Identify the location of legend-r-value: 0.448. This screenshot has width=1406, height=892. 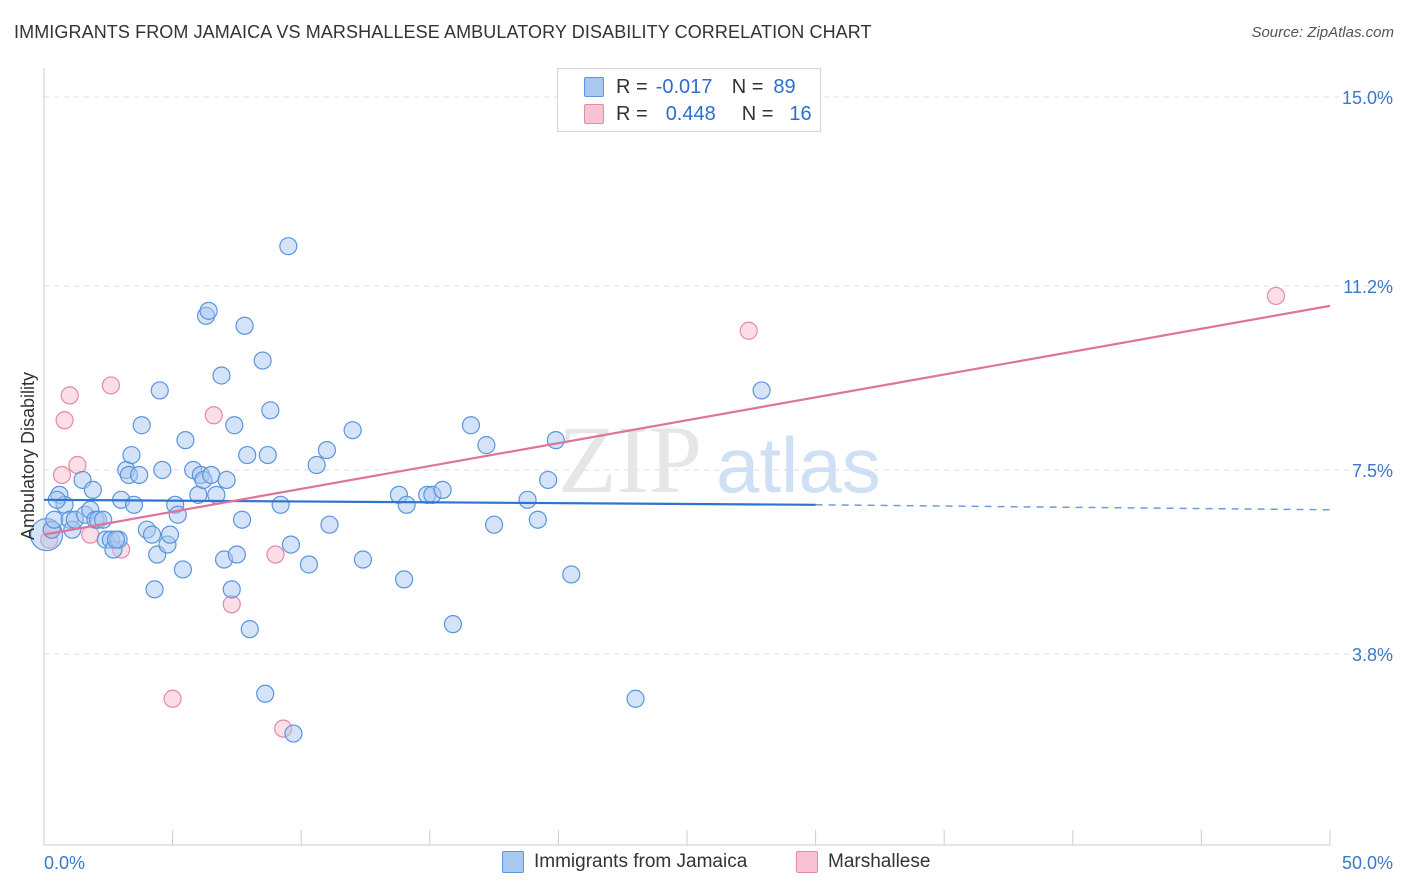
(690, 113).